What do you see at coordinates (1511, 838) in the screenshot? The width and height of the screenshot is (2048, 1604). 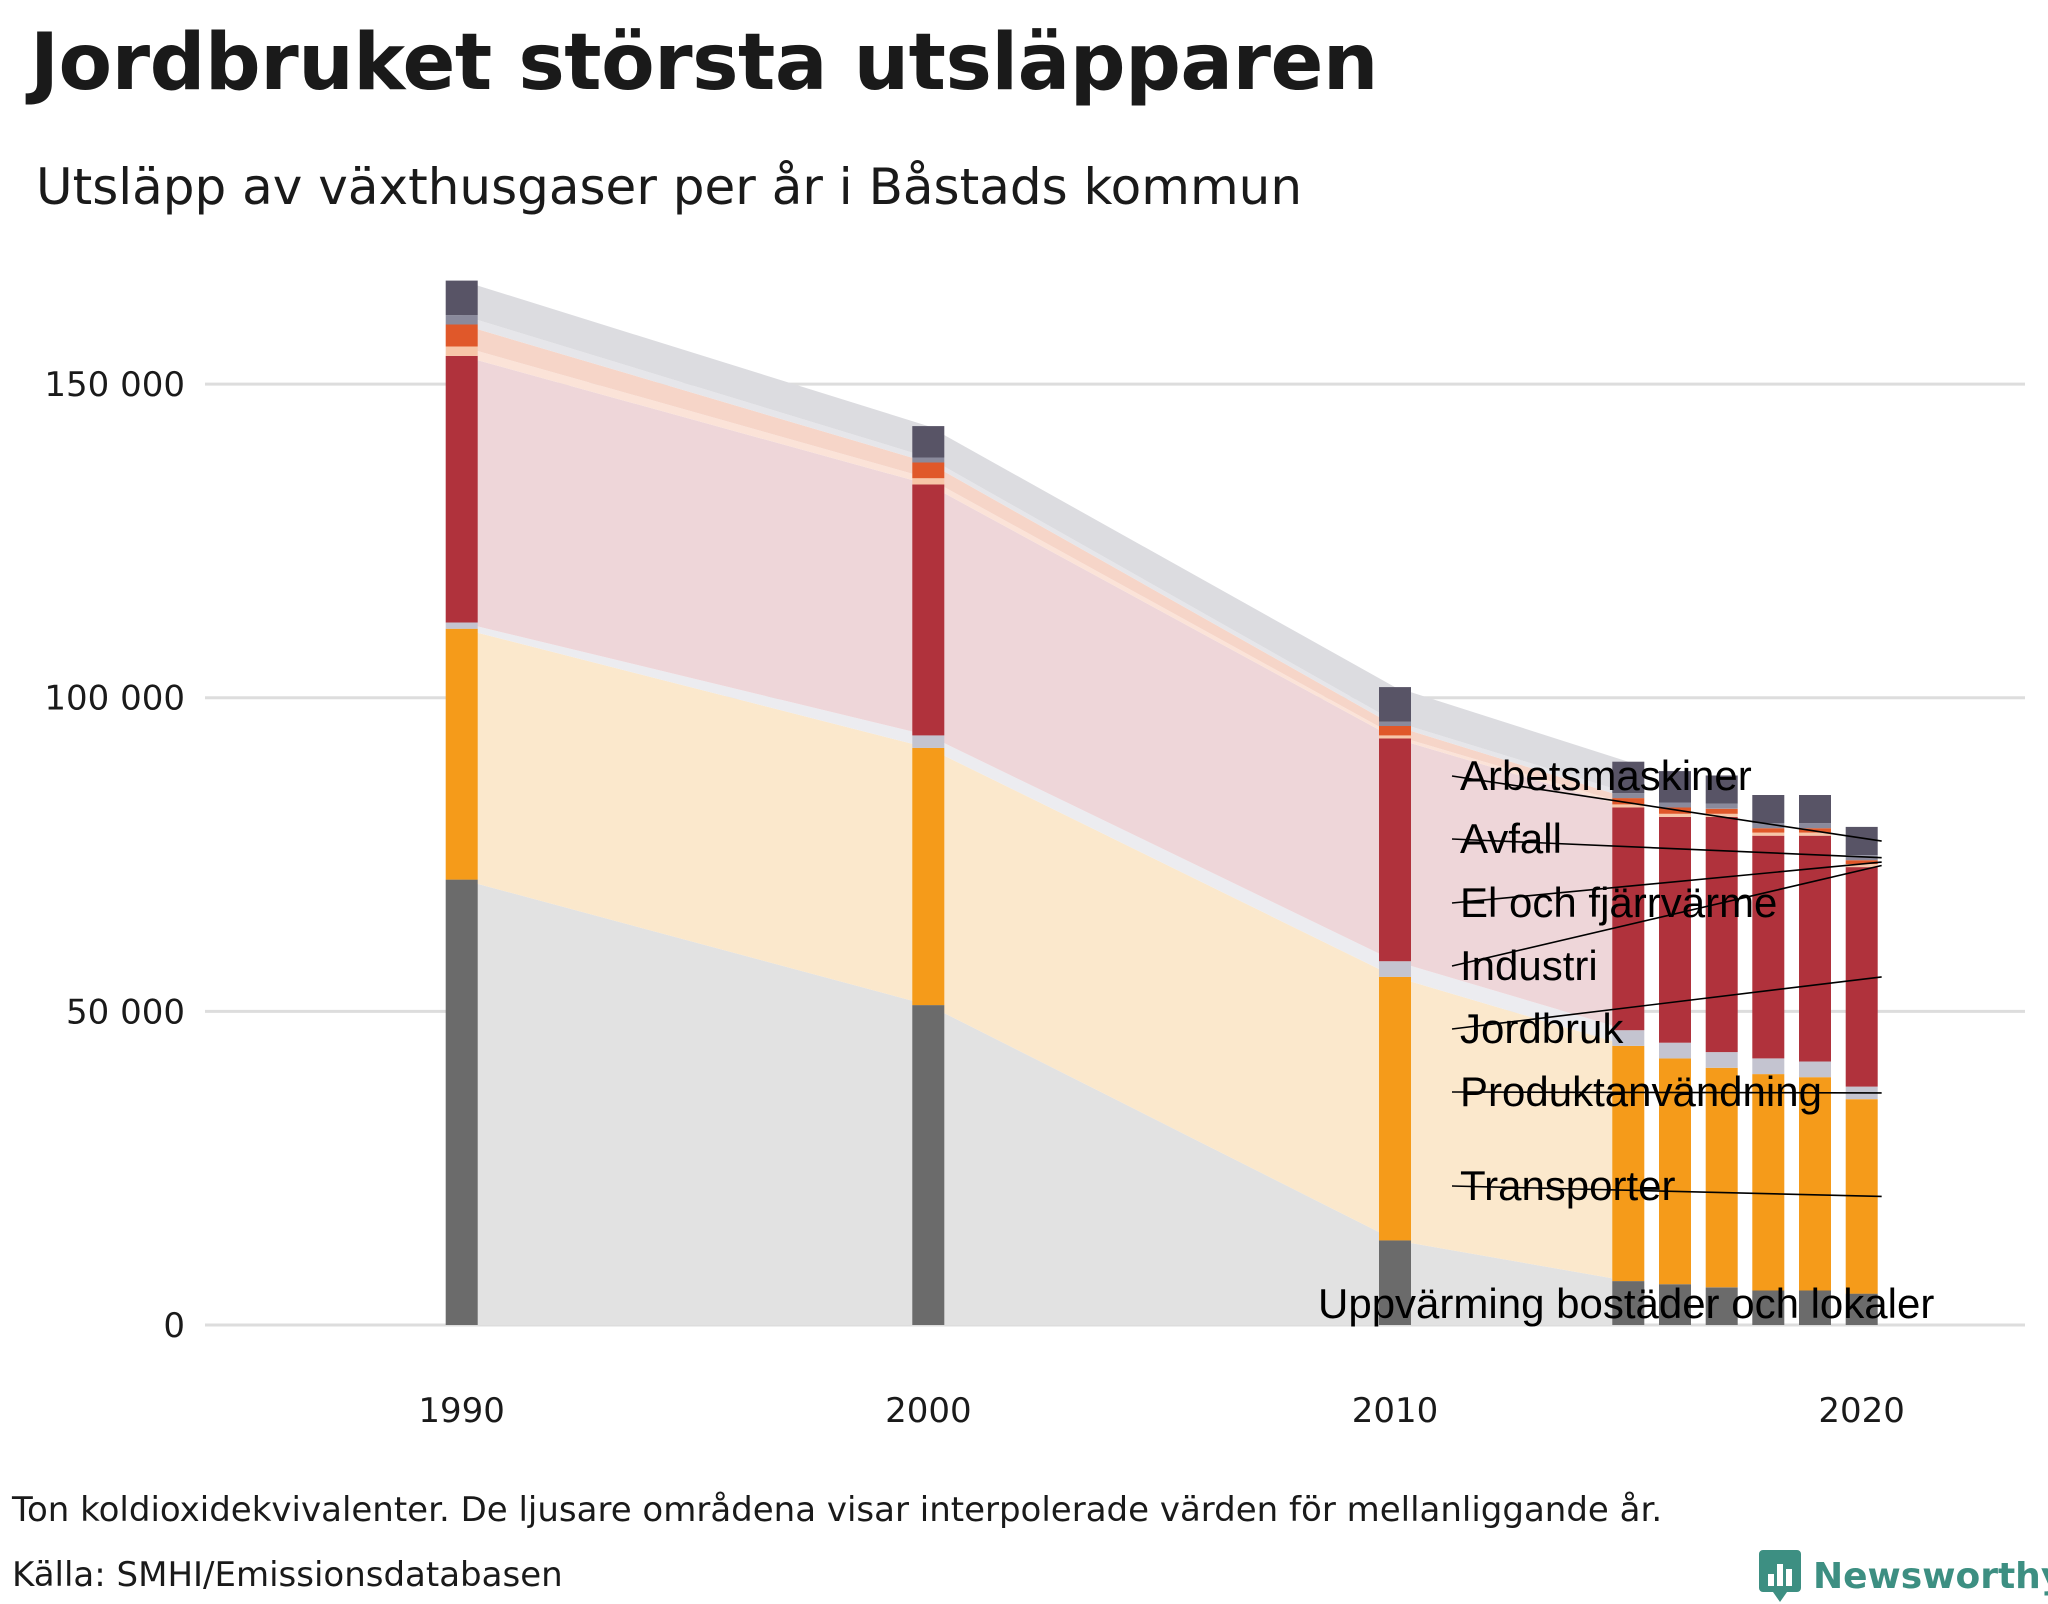 I see `legend-label-avfall: Avfall` at bounding box center [1511, 838].